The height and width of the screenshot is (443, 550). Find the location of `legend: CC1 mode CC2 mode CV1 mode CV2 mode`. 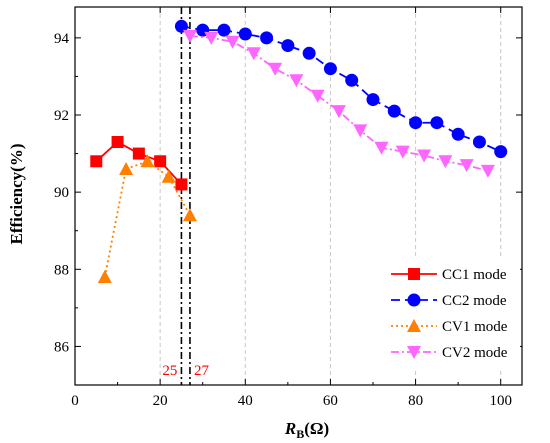

legend: CC1 mode CC2 mode CV1 mode CV2 mode is located at coordinates (453, 314).